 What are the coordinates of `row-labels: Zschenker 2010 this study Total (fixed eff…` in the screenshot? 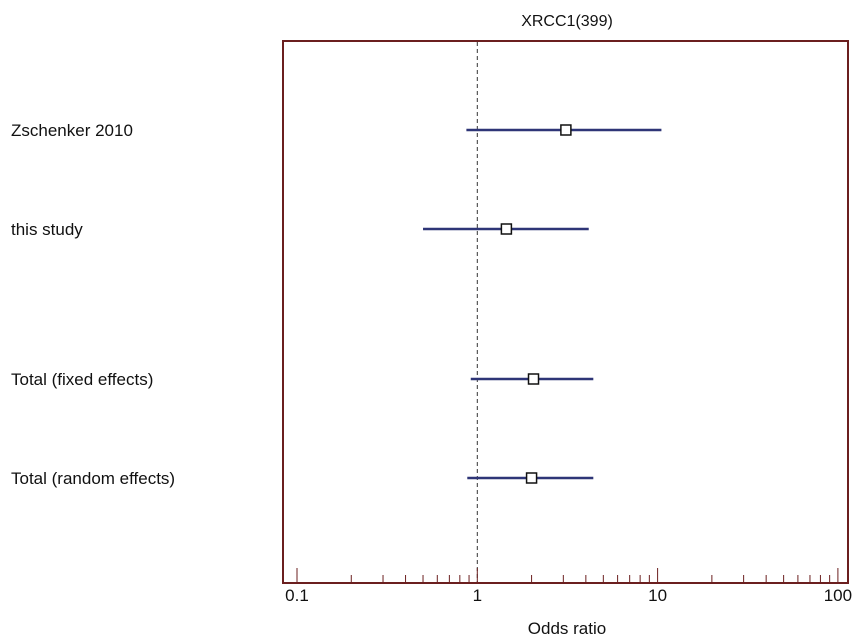 It's located at (93, 304).